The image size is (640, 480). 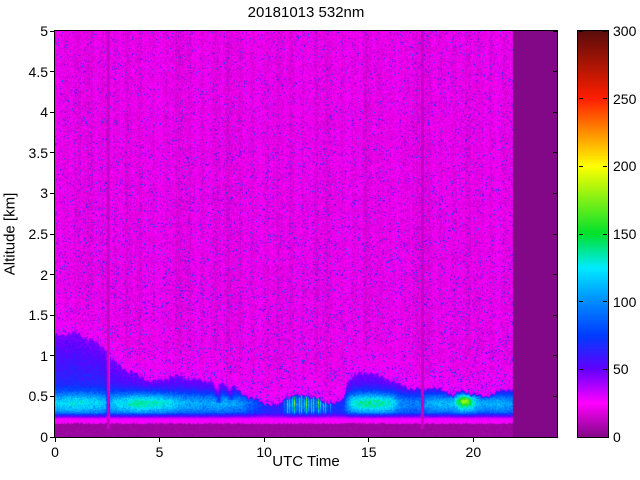 What do you see at coordinates (10, 234) in the screenshot?
I see `y-axis-label: Altitude [km]` at bounding box center [10, 234].